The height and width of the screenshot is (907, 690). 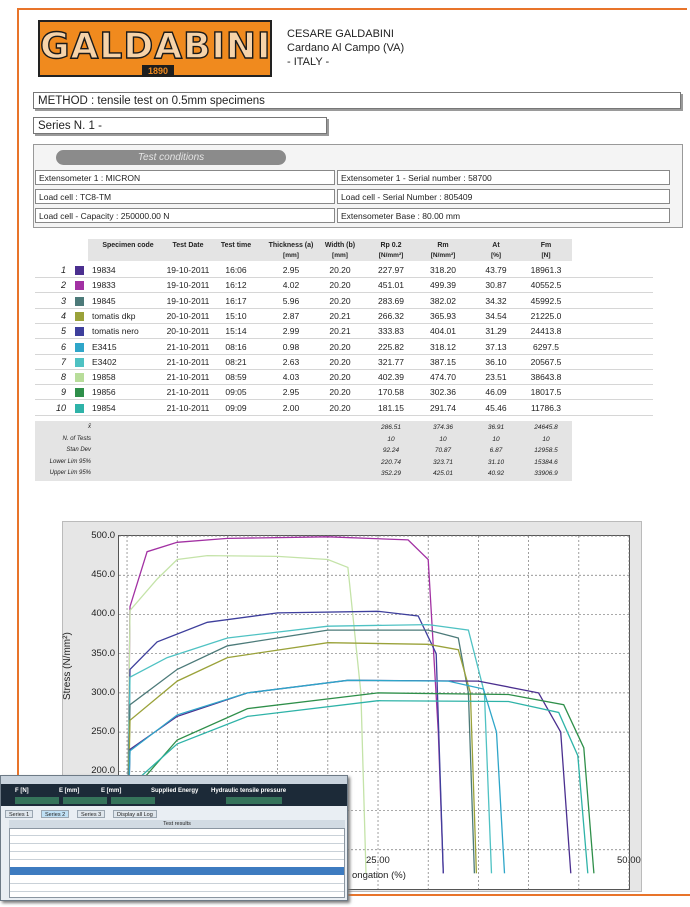 What do you see at coordinates (291, 255) in the screenshot?
I see `column-unit: [mm]` at bounding box center [291, 255].